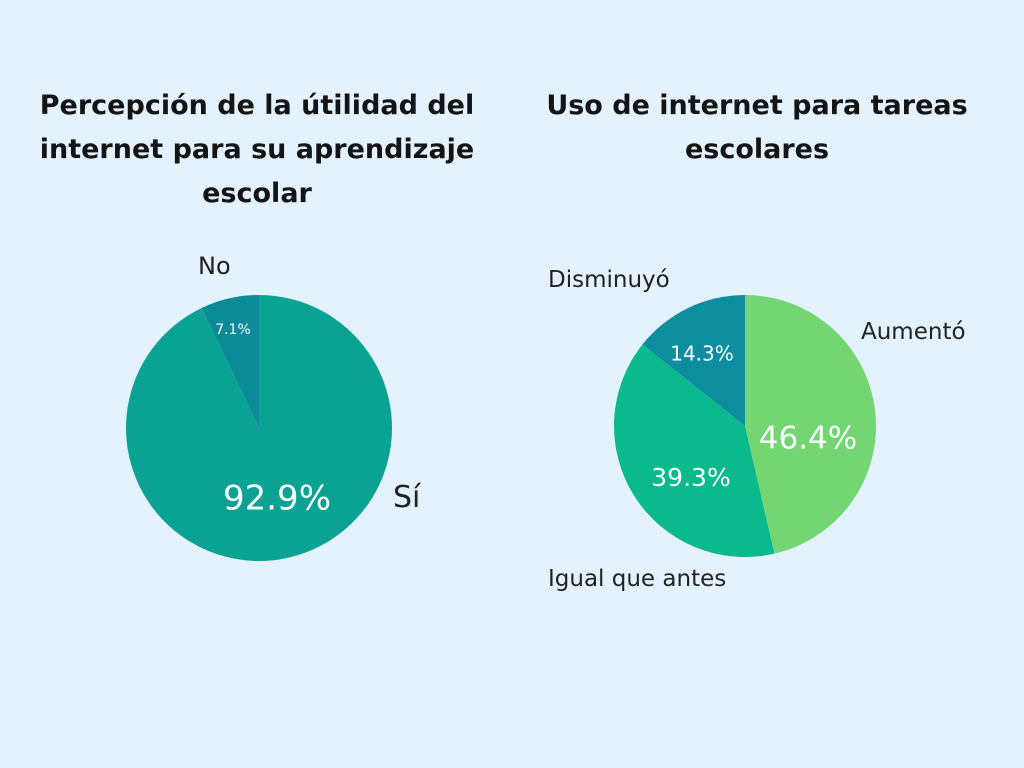 This screenshot has width=1024, height=768. Describe the element at coordinates (230, 361) in the screenshot. I see `pie-slice-no` at that location.